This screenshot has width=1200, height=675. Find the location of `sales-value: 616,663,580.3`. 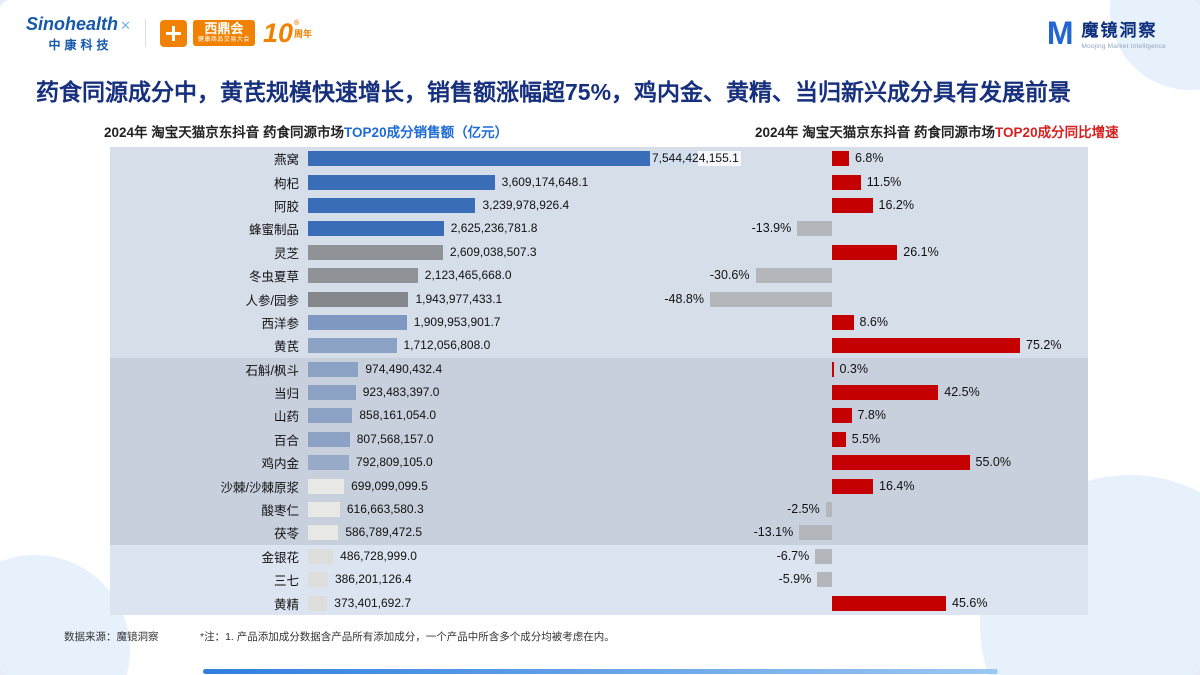

sales-value: 616,663,580.3 is located at coordinates (385, 509).